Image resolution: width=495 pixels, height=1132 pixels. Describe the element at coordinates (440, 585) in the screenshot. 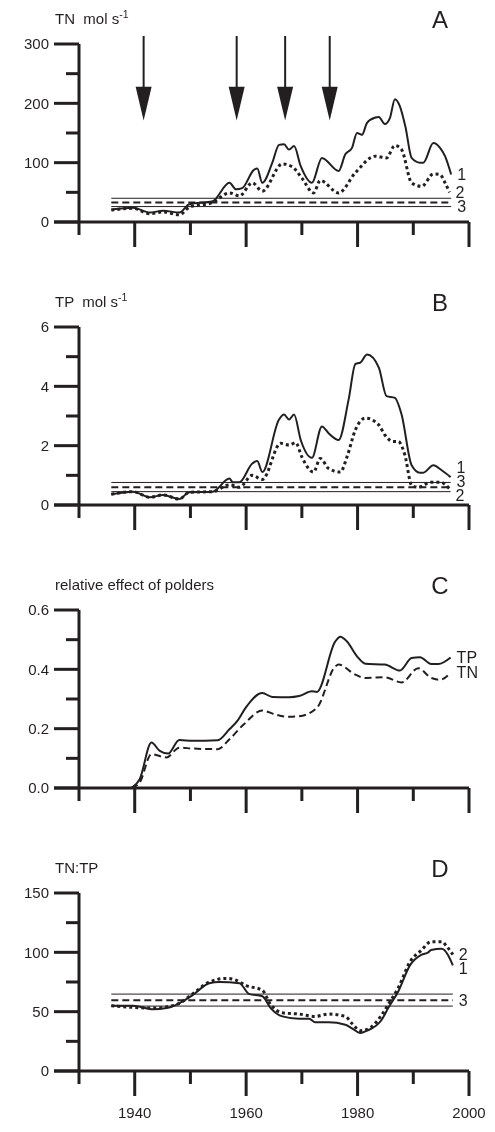

I see `chart-title: C` at that location.